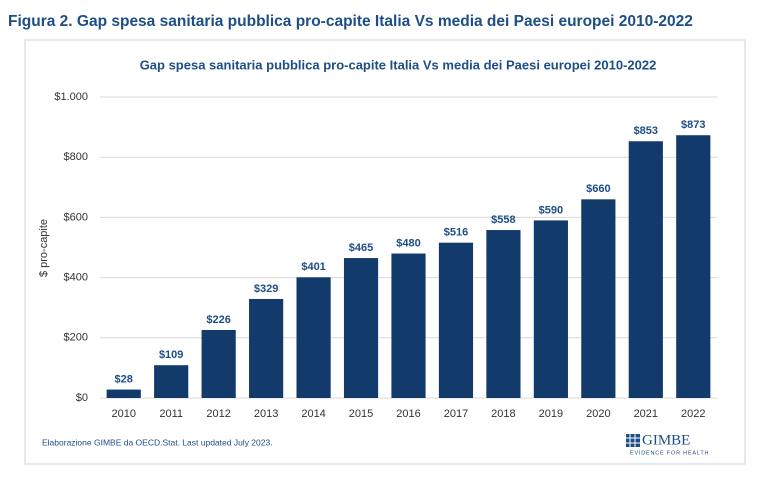 This screenshot has width=767, height=493. I want to click on logo-name: GIMBE, so click(666, 440).